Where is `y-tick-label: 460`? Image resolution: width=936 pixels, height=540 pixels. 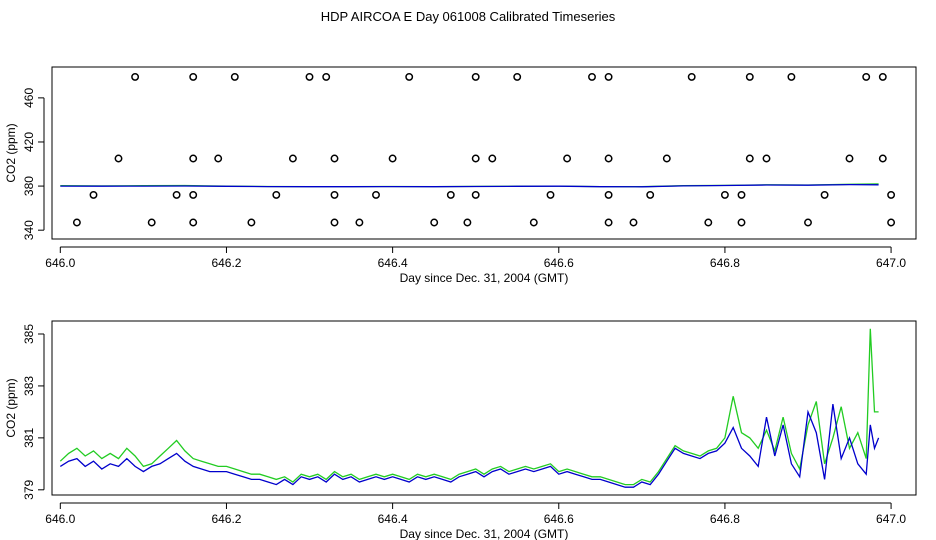 y-tick-label: 460 is located at coordinates (29, 98).